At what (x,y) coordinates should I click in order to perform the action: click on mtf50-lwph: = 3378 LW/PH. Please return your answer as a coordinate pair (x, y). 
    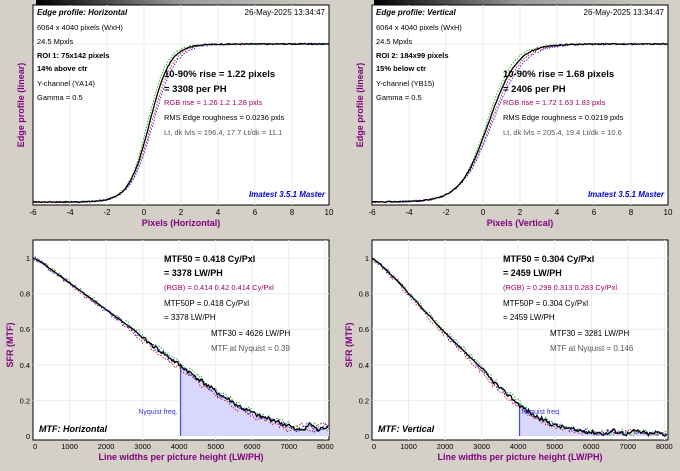
    Looking at the image, I should click on (193, 273).